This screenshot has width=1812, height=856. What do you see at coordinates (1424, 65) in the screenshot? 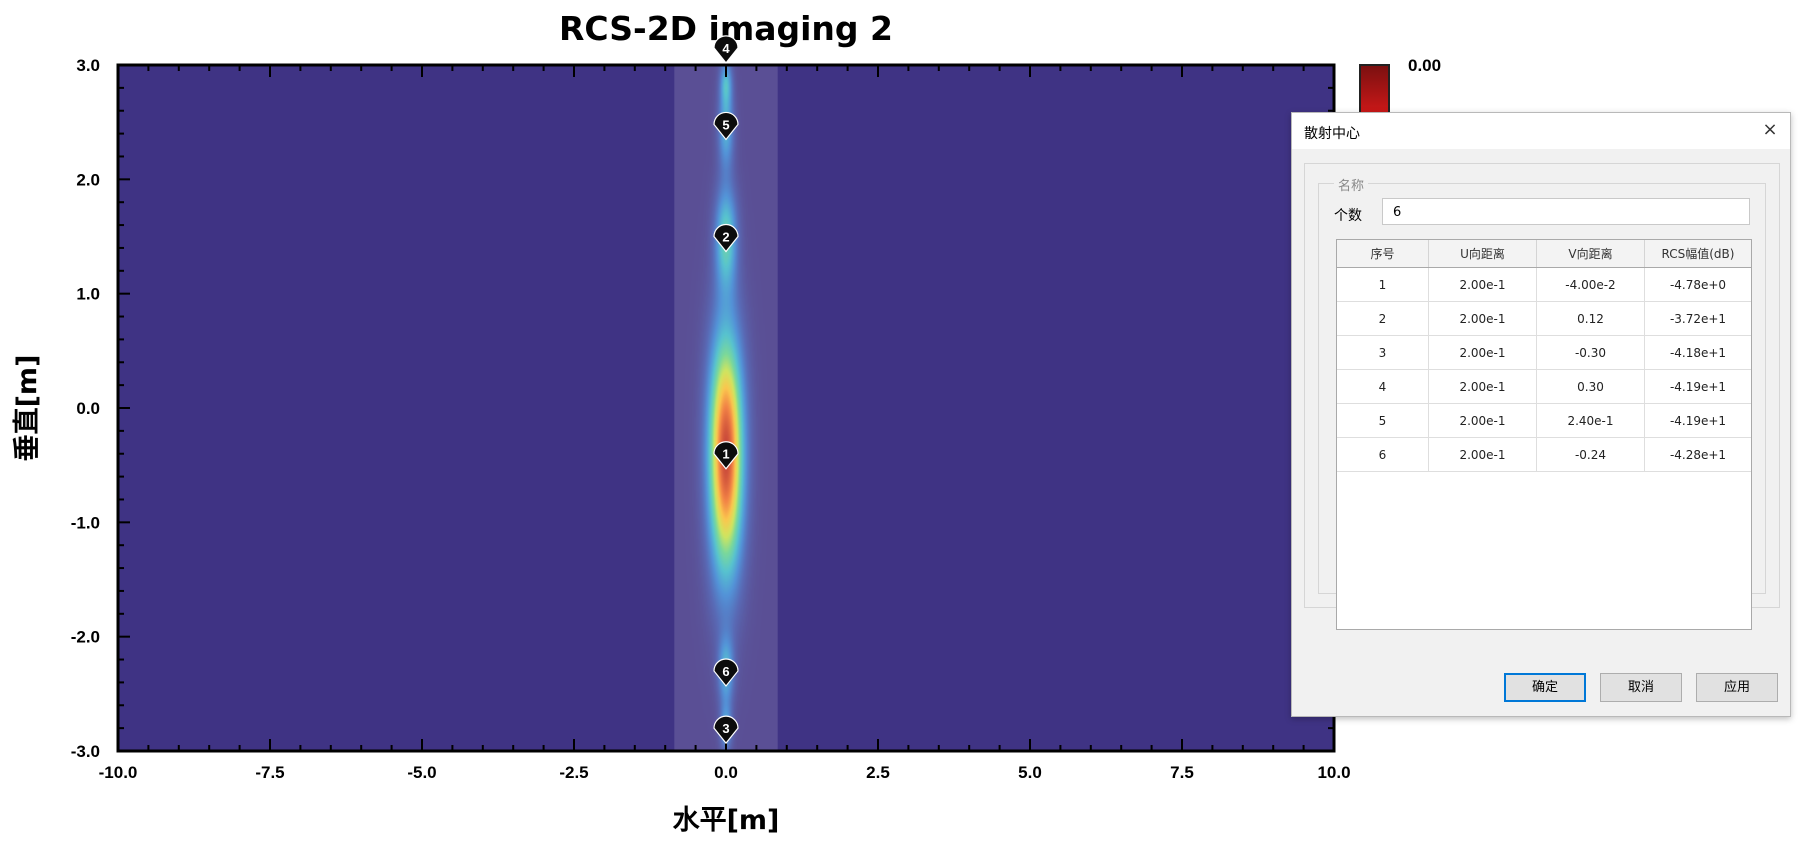
I see `colorbar-top-label: 0.00` at bounding box center [1424, 65].